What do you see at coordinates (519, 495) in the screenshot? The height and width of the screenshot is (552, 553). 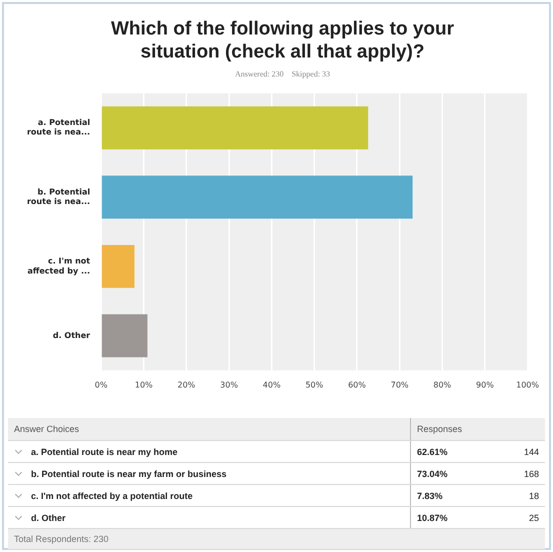 I see `text: 18` at bounding box center [519, 495].